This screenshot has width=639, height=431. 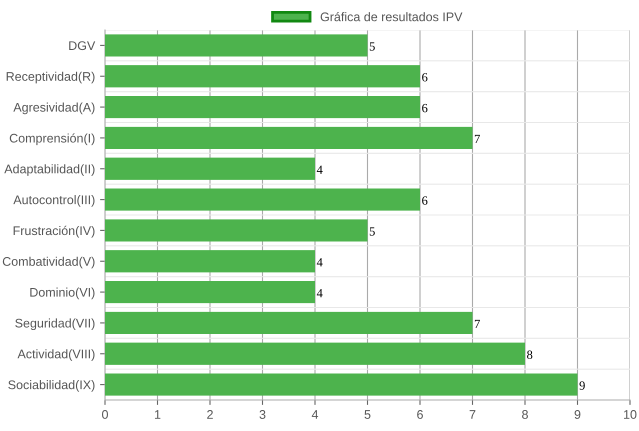 What do you see at coordinates (157, 414) in the screenshot?
I see `x-tick-label: 1` at bounding box center [157, 414].